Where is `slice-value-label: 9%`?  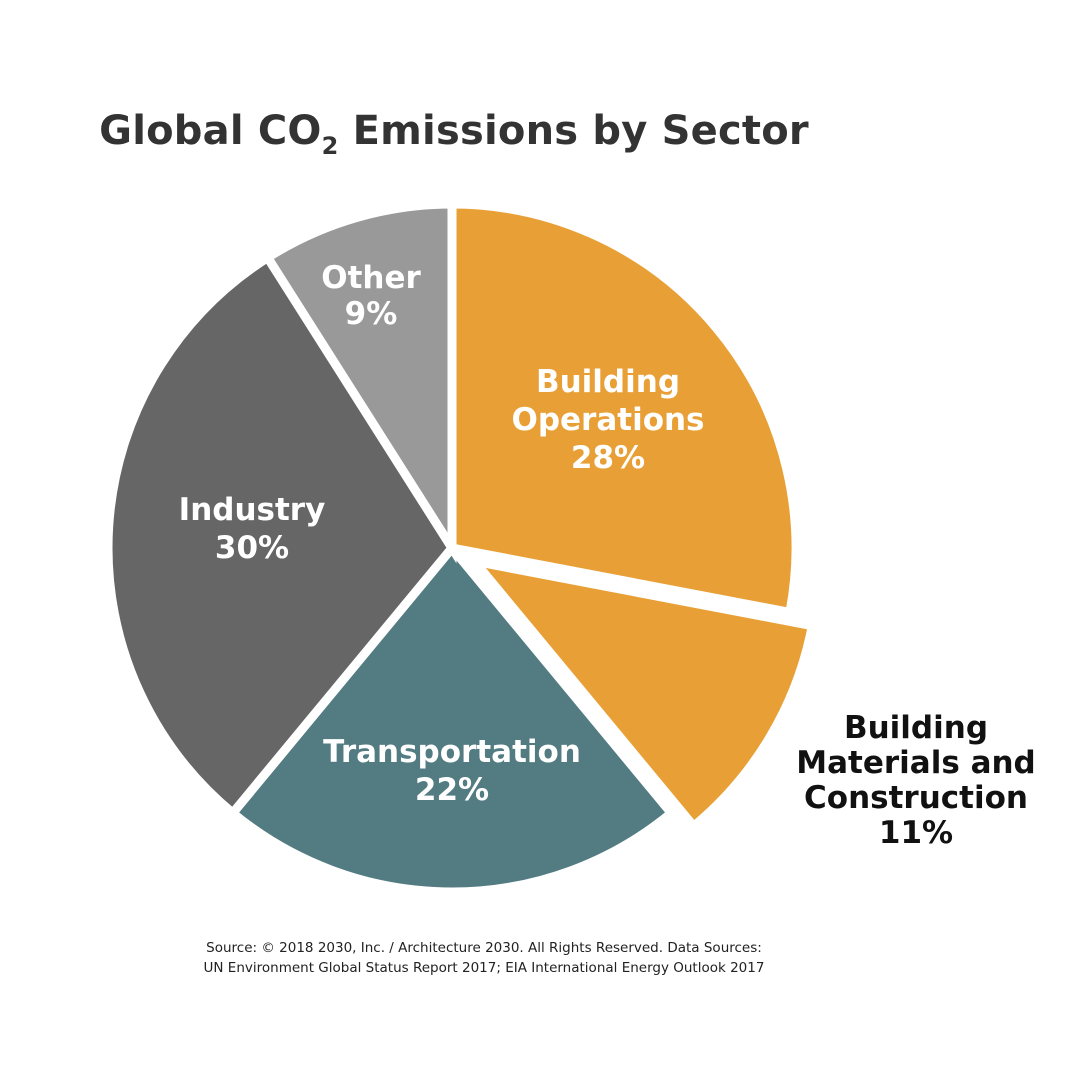
slice-value-label: 9% is located at coordinates (371, 314).